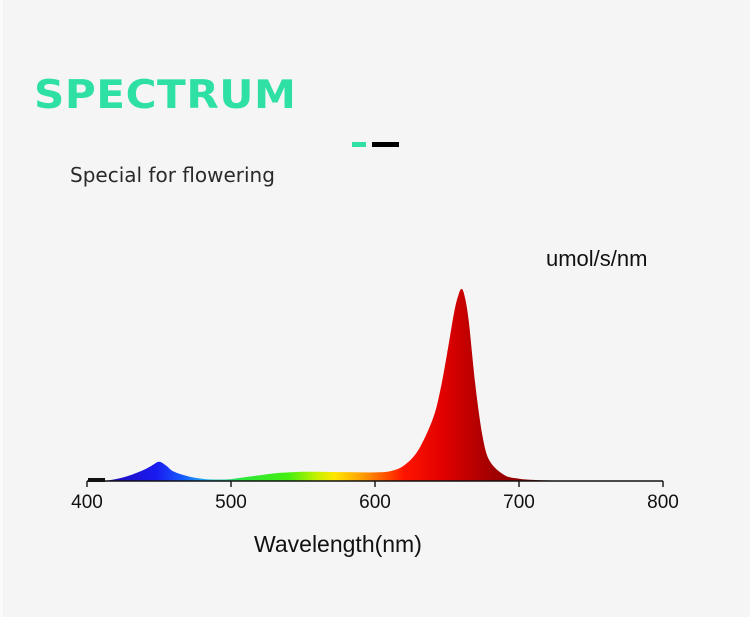 This screenshot has width=750, height=617. What do you see at coordinates (375, 484) in the screenshot?
I see `x-axis-ticks` at bounding box center [375, 484].